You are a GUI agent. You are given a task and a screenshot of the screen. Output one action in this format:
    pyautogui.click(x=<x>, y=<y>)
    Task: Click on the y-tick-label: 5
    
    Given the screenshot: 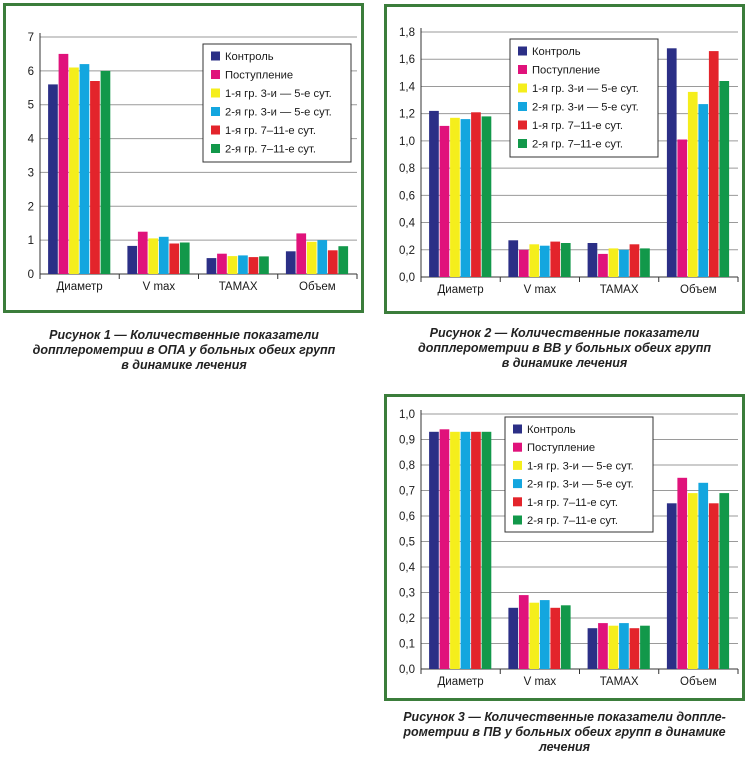 What is the action you would take?
    pyautogui.click(x=31, y=106)
    